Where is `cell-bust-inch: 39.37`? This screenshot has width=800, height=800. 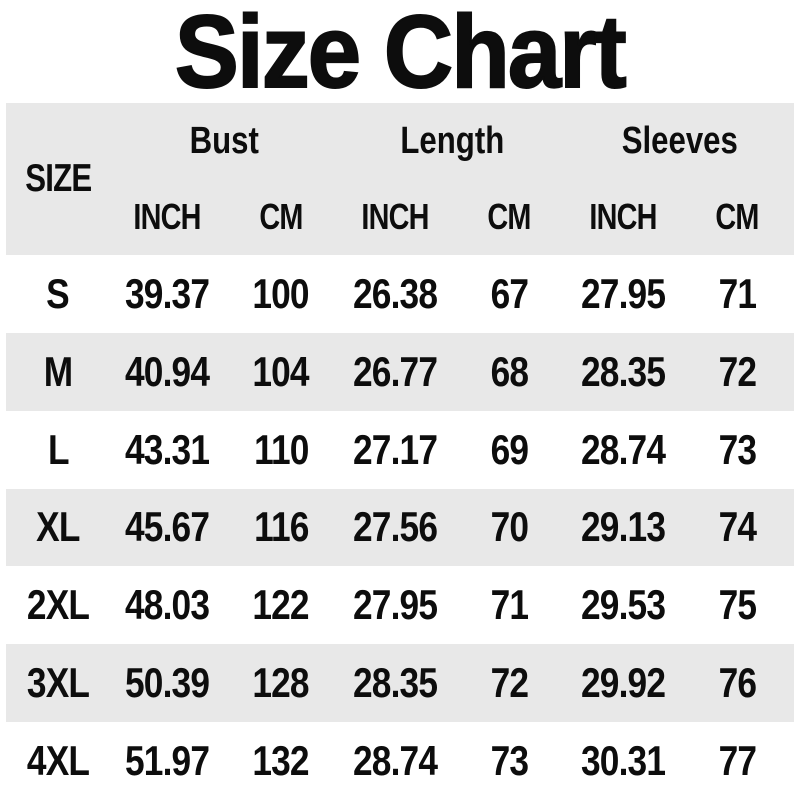
cell-bust-inch: 39.37 is located at coordinates (167, 294).